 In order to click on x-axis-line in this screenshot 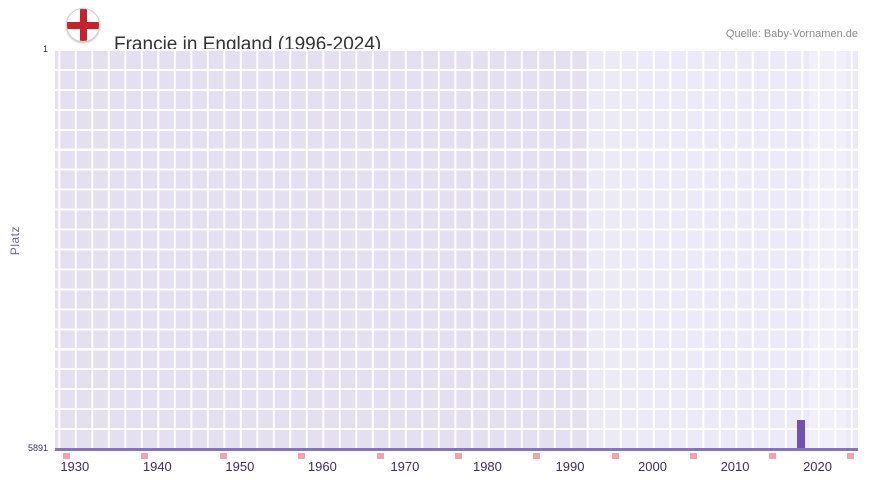, I will do `click(456, 449)`.